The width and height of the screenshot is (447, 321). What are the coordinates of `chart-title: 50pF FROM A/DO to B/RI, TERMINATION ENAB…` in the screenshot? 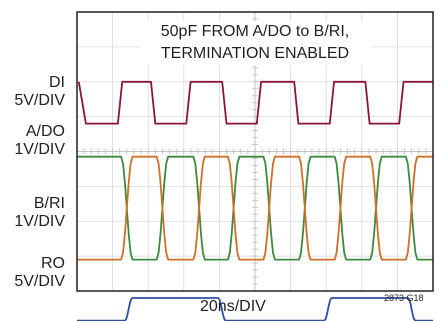 It's located at (255, 43).